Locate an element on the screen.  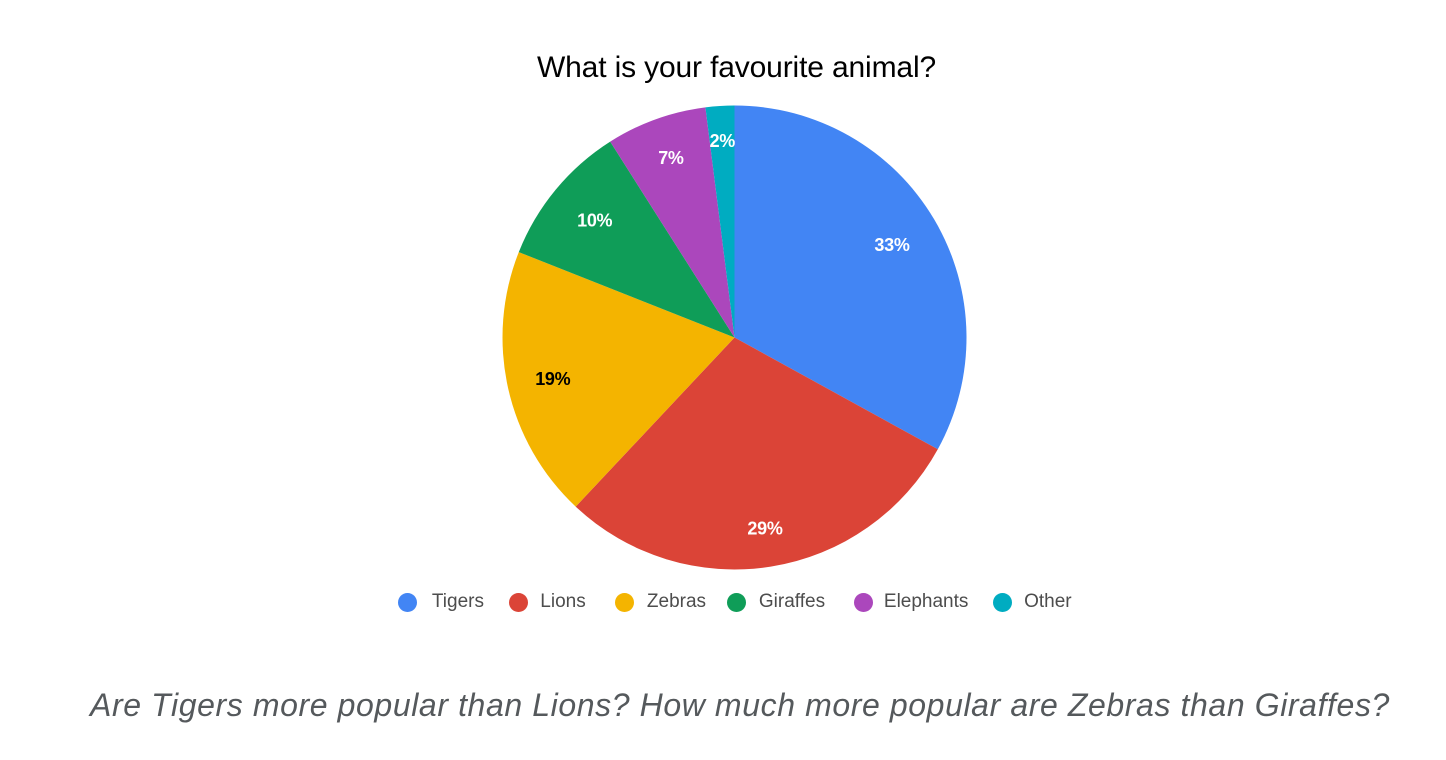
svg-text: 33% is located at coordinates (891, 245).